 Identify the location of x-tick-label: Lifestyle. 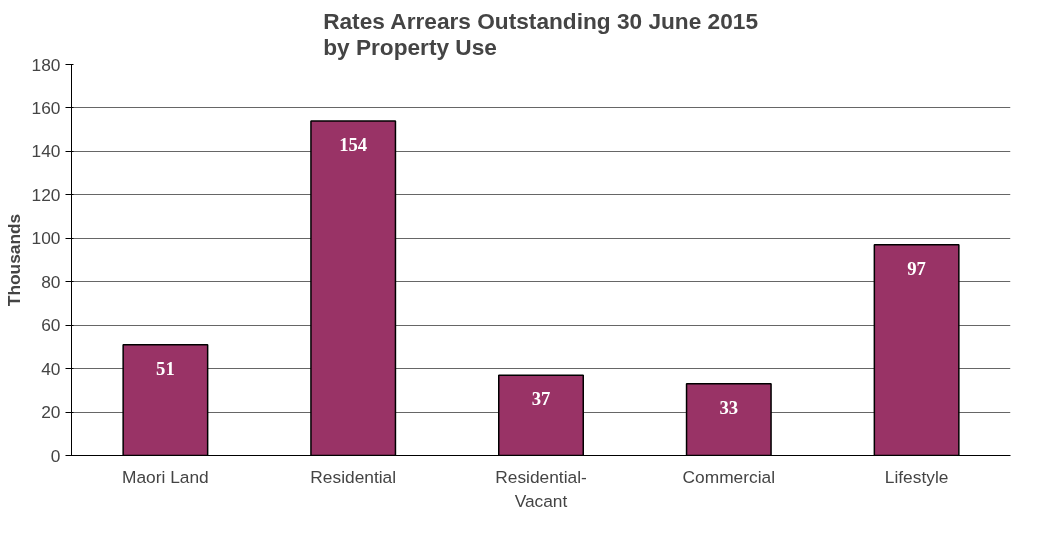
(916, 476).